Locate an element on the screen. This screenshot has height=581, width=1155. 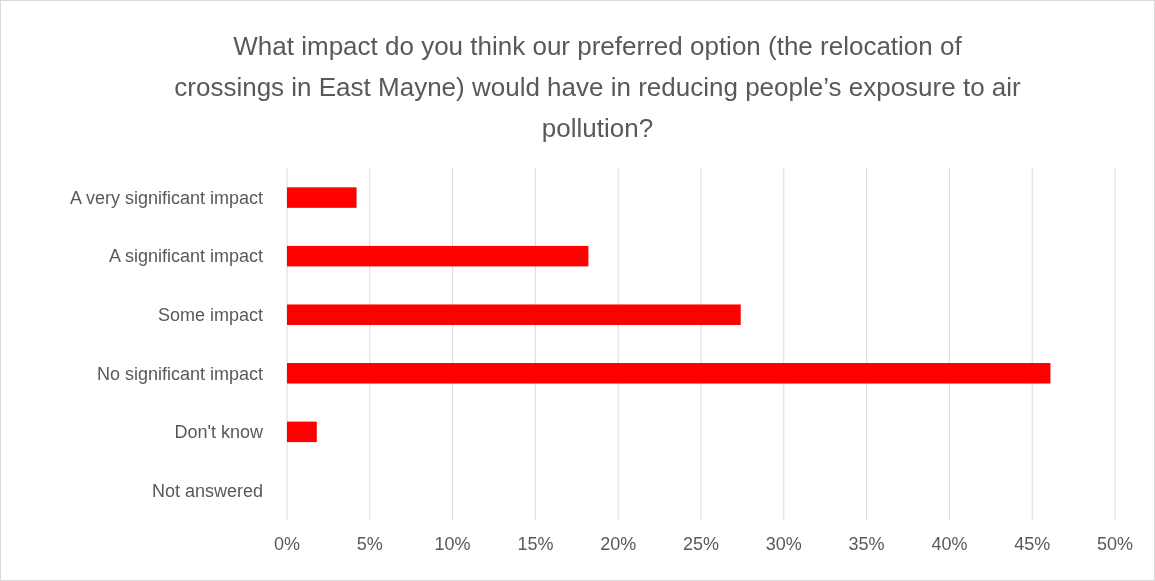
y-tick-label: A significant impact is located at coordinates (185, 256).